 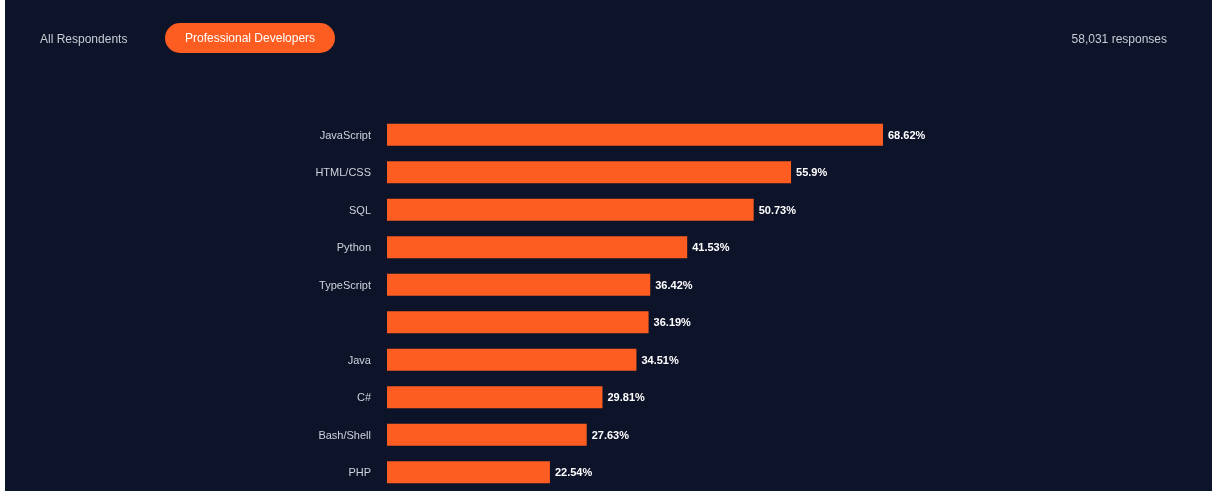 I want to click on data-label: 55.9%, so click(x=812, y=172).